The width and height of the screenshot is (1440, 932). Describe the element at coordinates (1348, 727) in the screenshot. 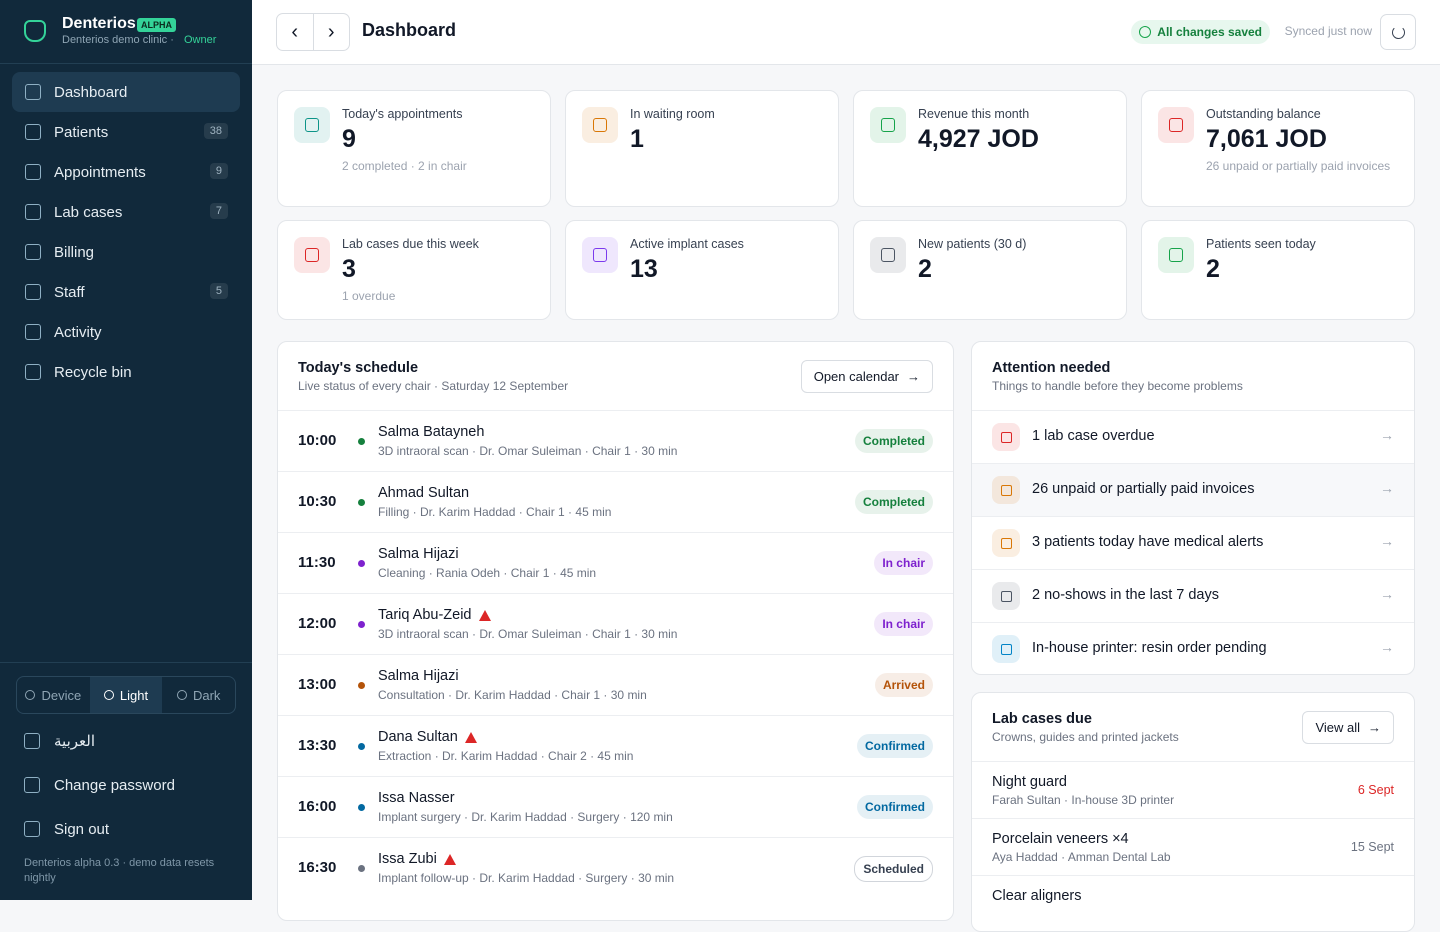

I see `panel-button: View all →` at that location.